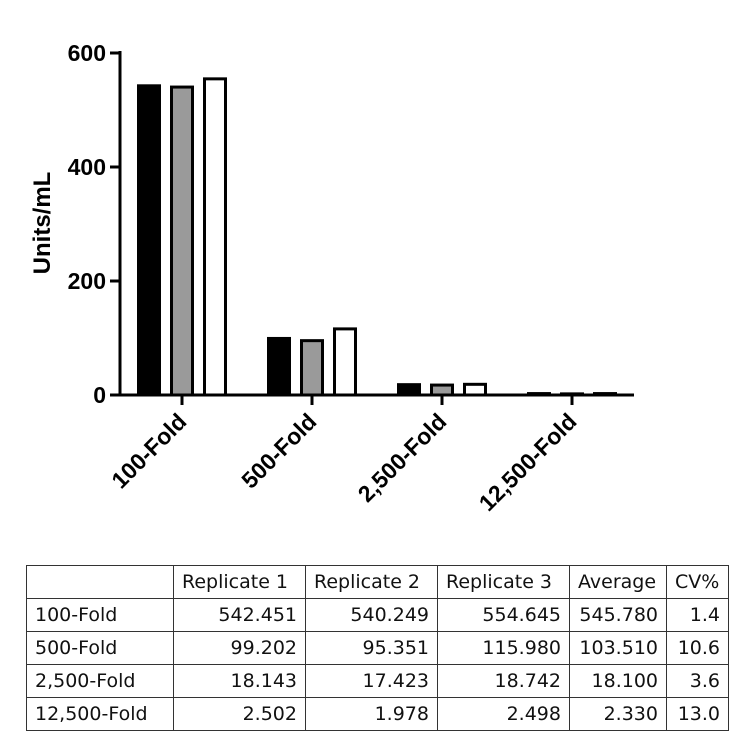 Image resolution: width=750 pixels, height=734 pixels. What do you see at coordinates (100, 681) in the screenshot?
I see `table-cell: 2,500-Fold` at bounding box center [100, 681].